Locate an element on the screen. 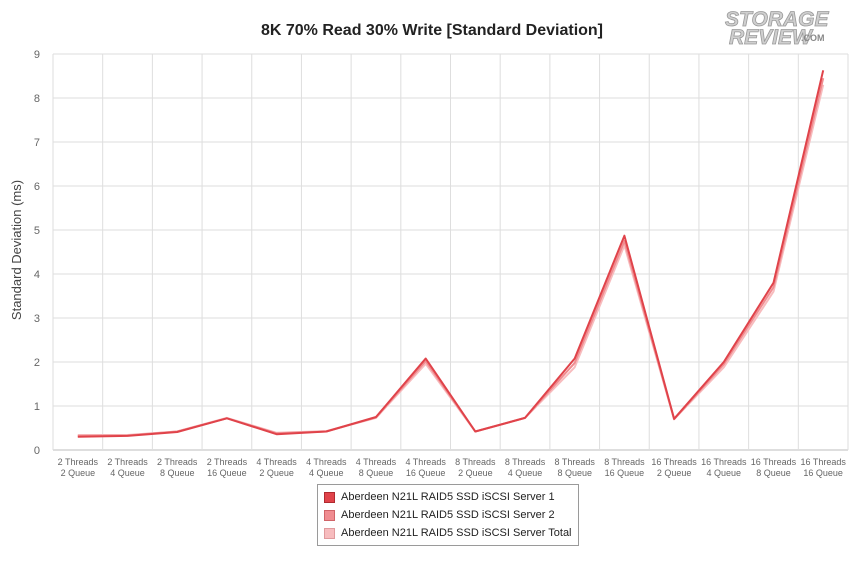  y-axis-label: Standard Deviation (ms) is located at coordinates (16, 250).